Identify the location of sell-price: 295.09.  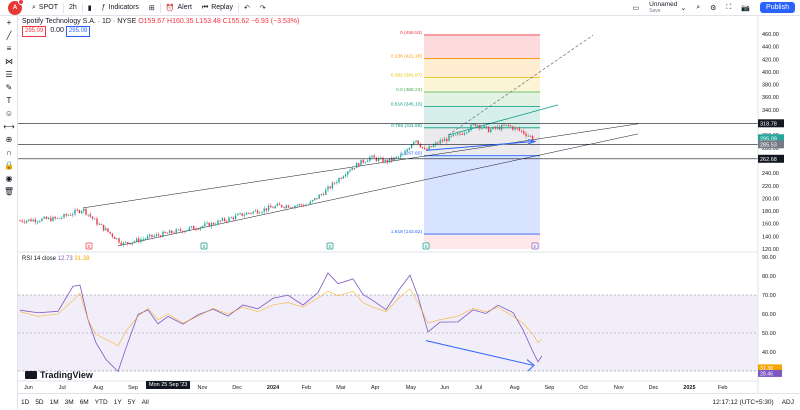
(34, 31).